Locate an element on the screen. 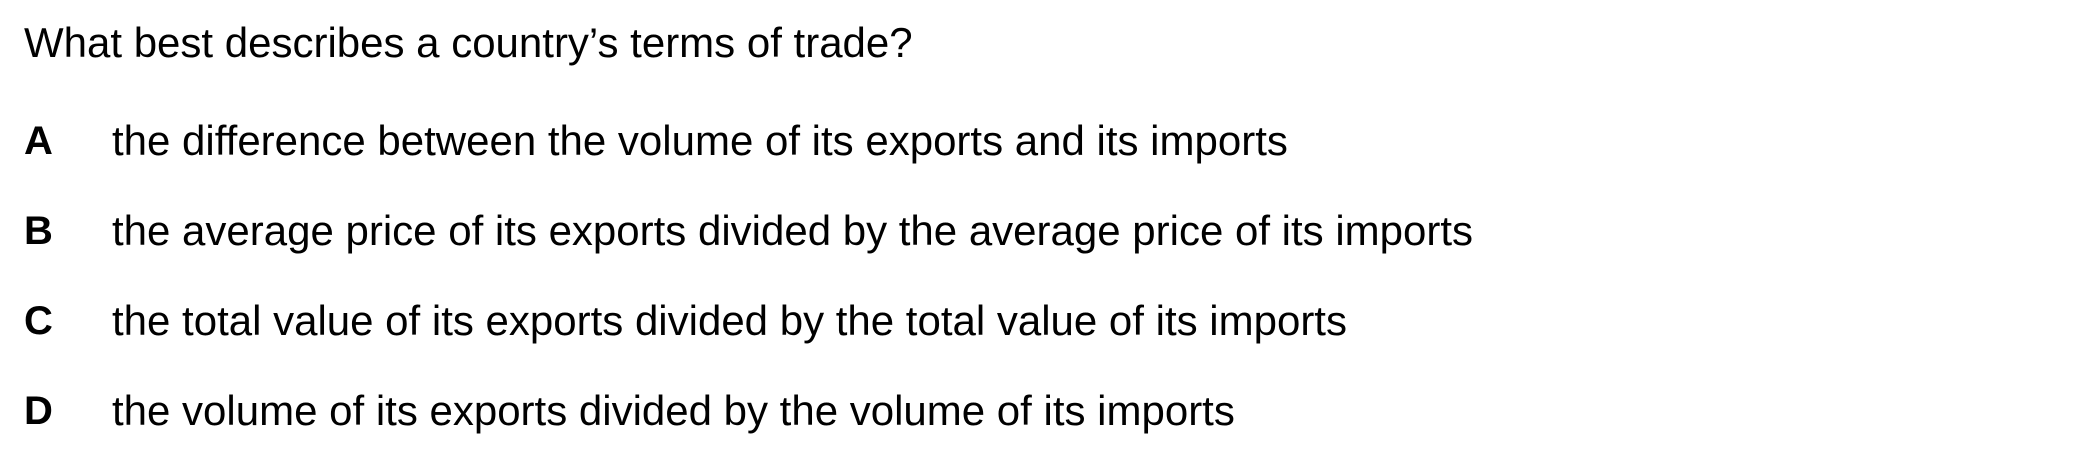  option-c-letter: C is located at coordinates (38, 321).